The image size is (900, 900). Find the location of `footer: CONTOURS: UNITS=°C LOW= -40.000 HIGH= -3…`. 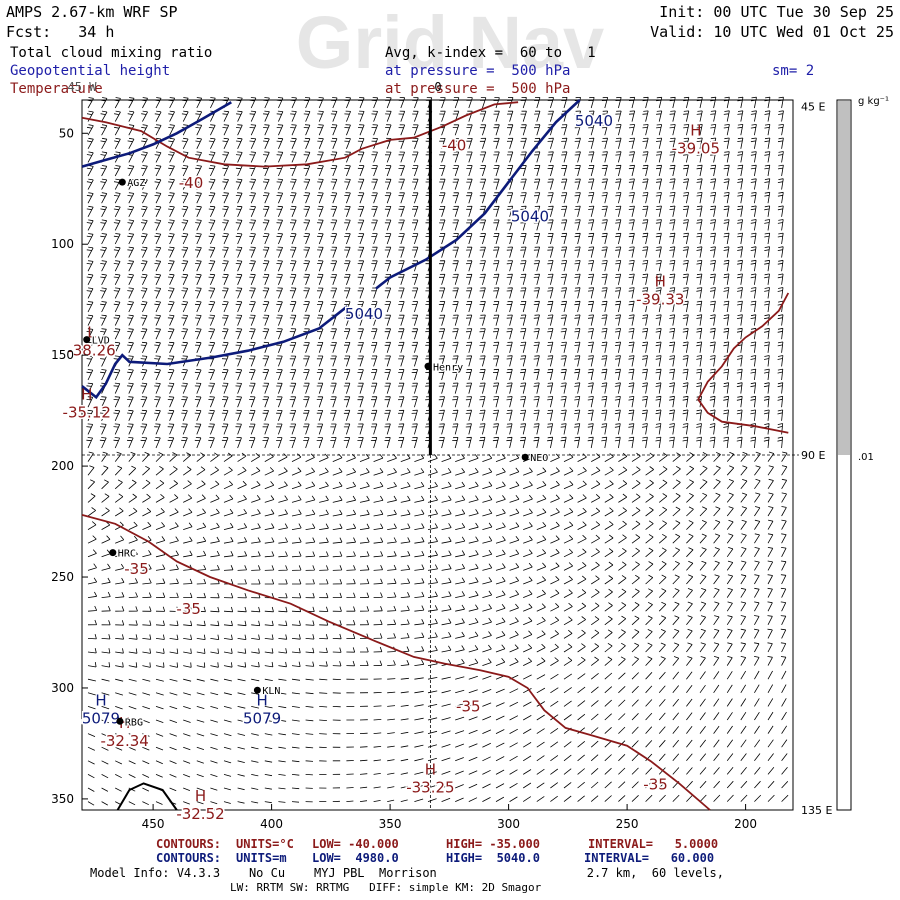

footer: CONTOURS: UNITS=°C LOW= -40.000 HIGH= -3… is located at coordinates (437, 851).